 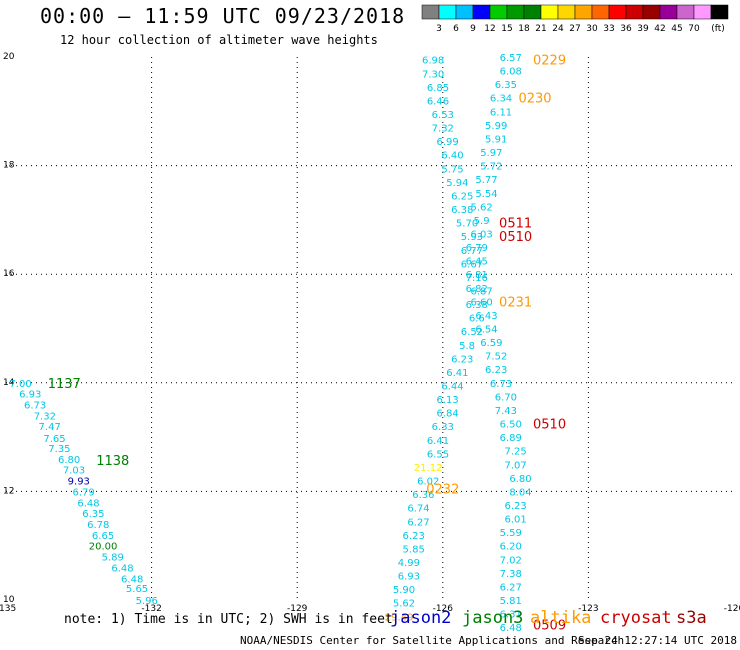 I want to click on color-scale-tick: 45, so click(x=676, y=29).